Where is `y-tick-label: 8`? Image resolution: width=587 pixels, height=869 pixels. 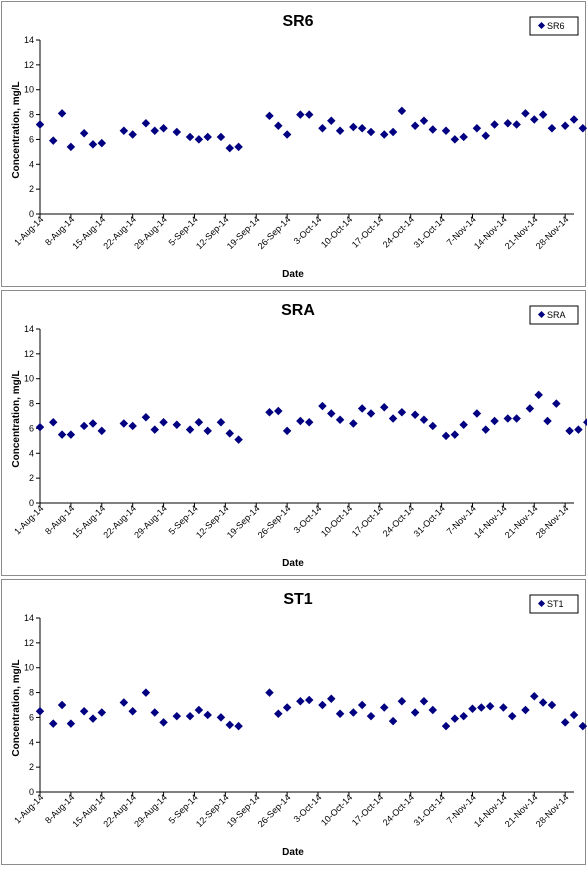 y-tick-label: 8 is located at coordinates (31, 693).